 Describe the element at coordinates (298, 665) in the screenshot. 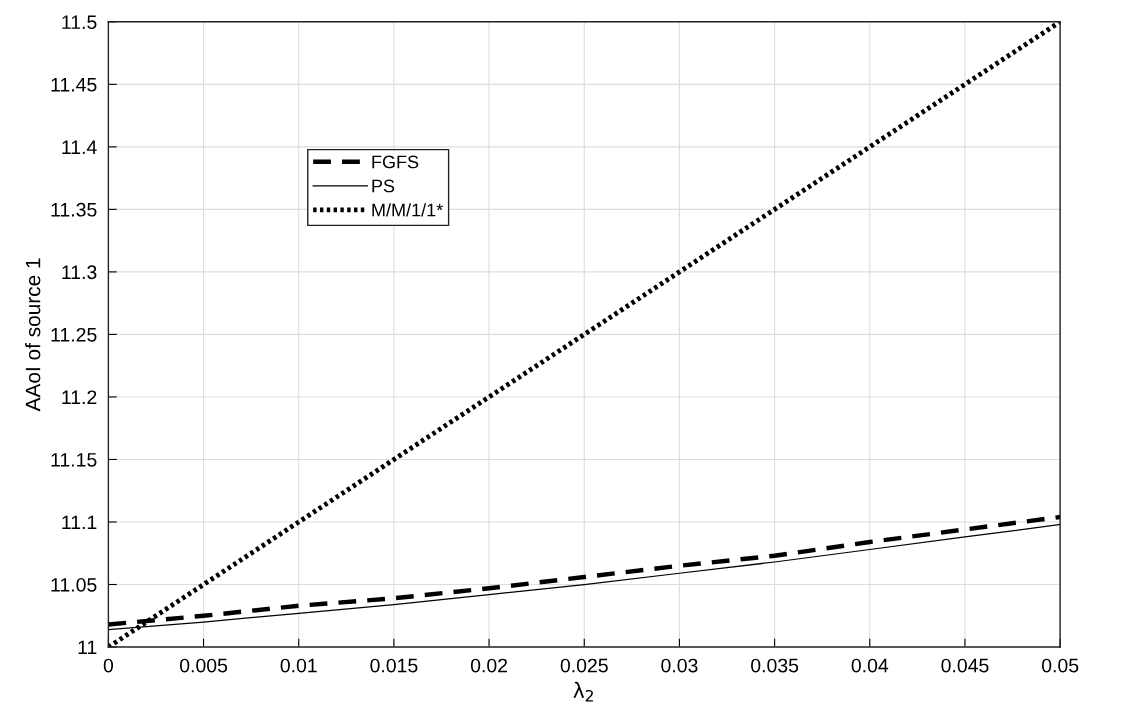

I see `x-tick-label: 0.01` at that location.